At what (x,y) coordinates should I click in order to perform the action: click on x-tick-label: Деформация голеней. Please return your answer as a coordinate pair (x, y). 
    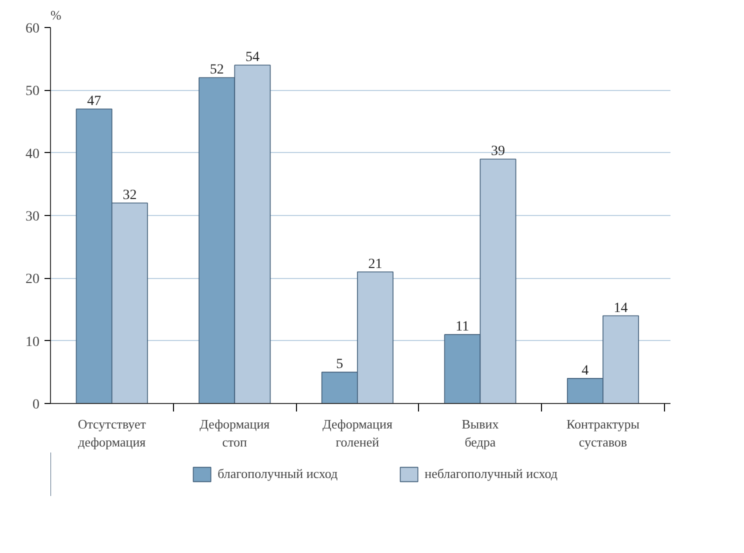
    Looking at the image, I should click on (357, 433).